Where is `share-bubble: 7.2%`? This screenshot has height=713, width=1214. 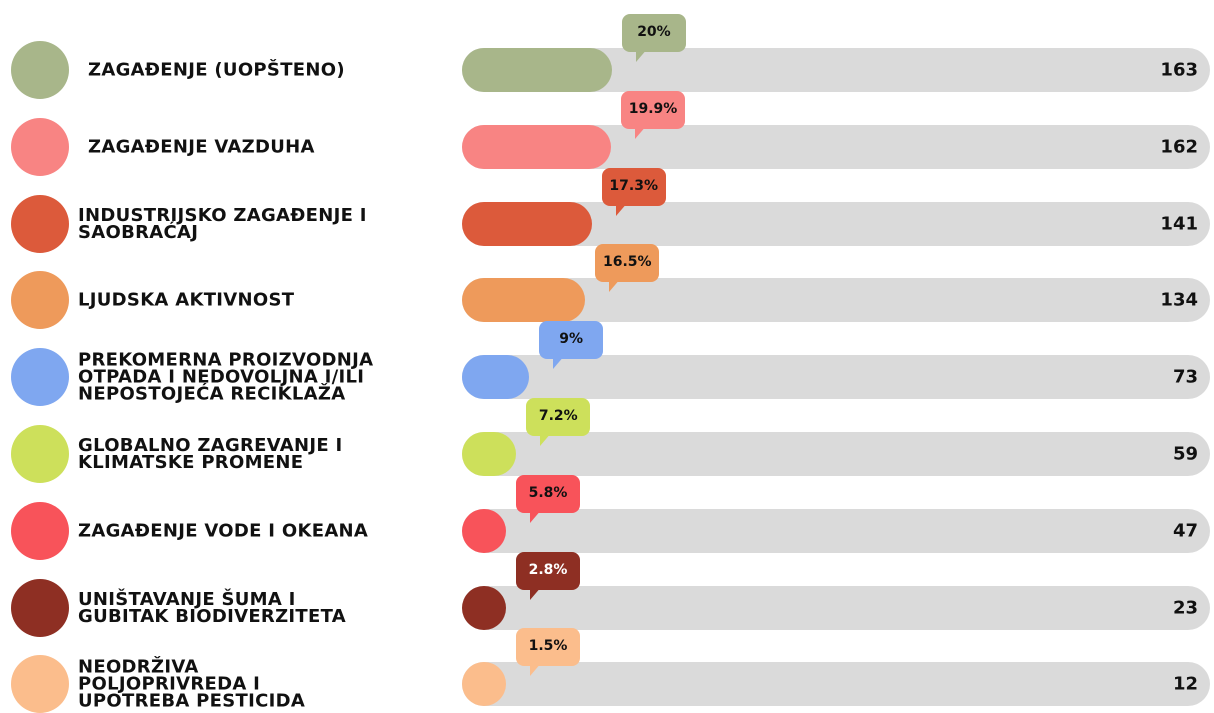
share-bubble: 7.2% is located at coordinates (558, 417).